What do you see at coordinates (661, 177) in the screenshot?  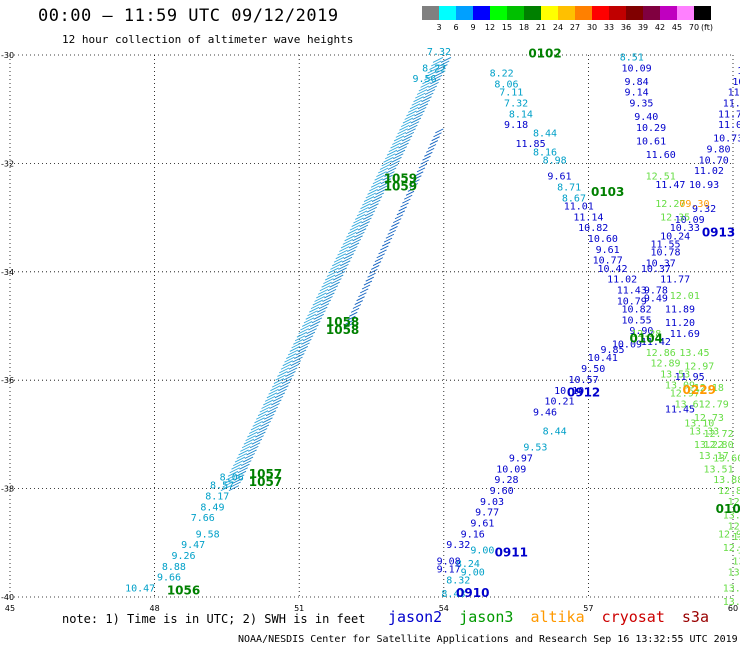 I see `swh-value-jason3: 12.51` at bounding box center [661, 177].